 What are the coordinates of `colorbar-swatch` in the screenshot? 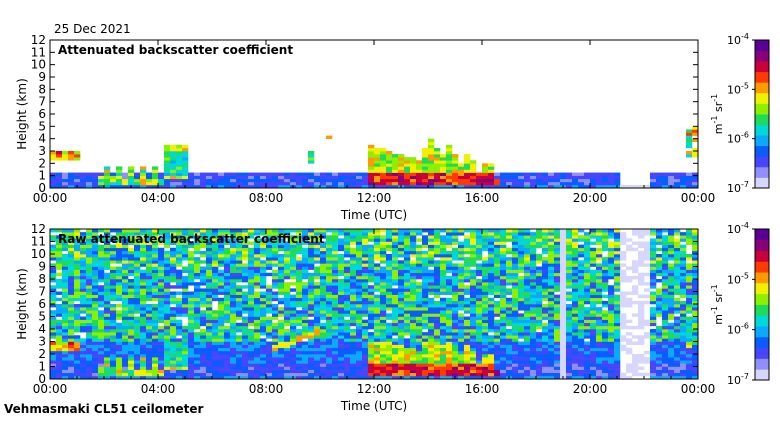 It's located at (762, 151).